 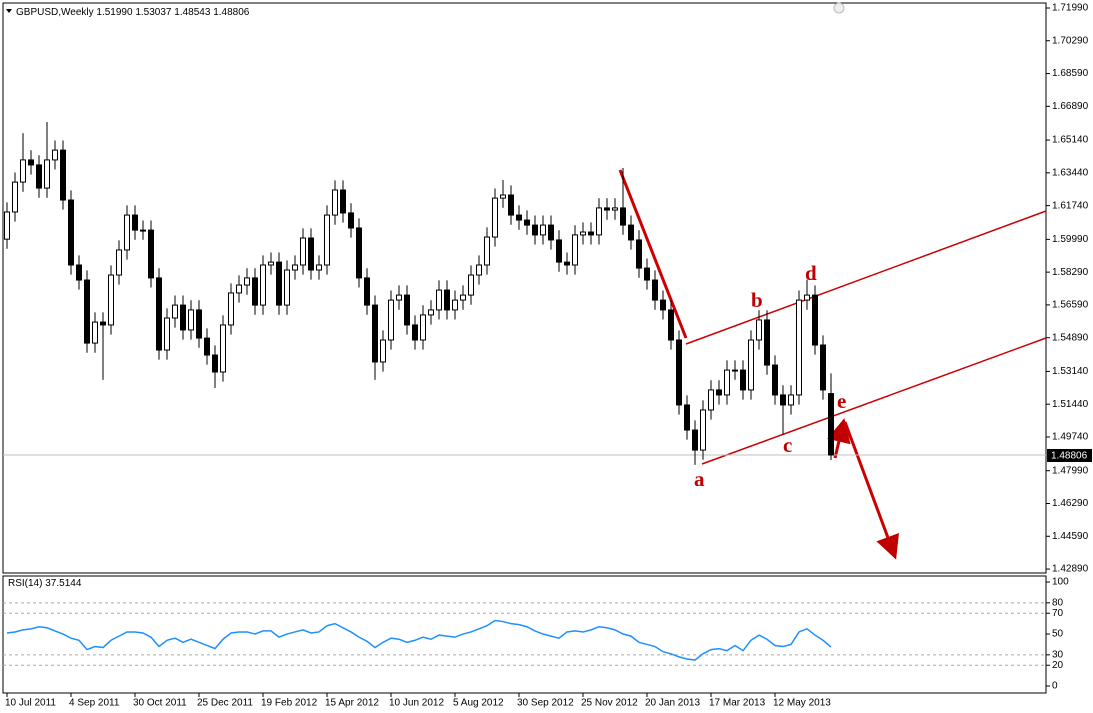 What do you see at coordinates (289, 703) in the screenshot?
I see `x-tick-label: 19 Feb 2012` at bounding box center [289, 703].